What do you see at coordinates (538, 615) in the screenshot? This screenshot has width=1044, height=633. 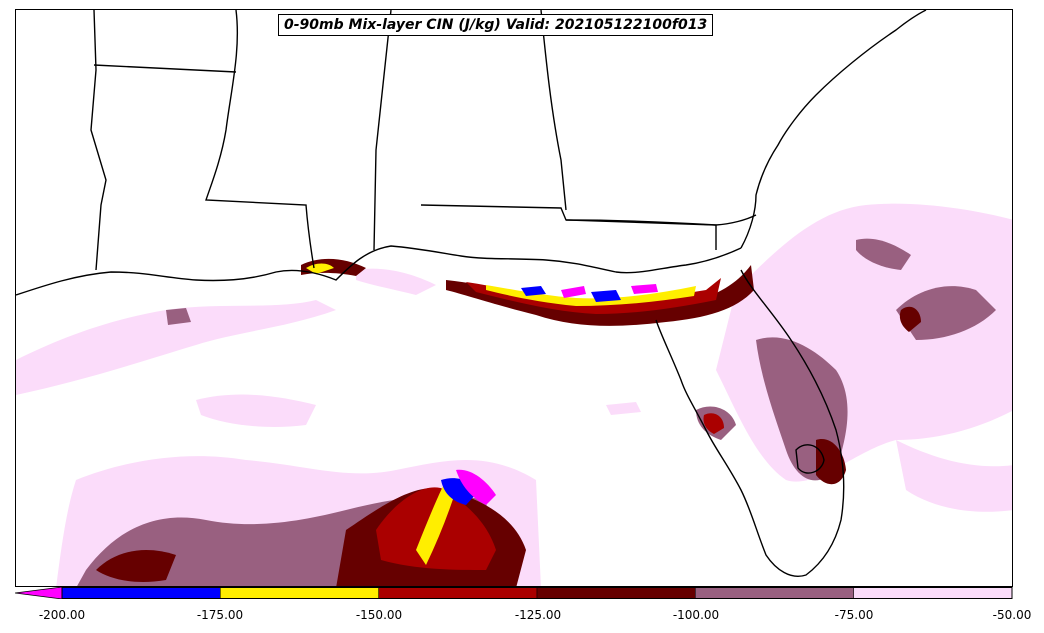 I see `colorbar-tick-label: -125.00` at bounding box center [538, 615].